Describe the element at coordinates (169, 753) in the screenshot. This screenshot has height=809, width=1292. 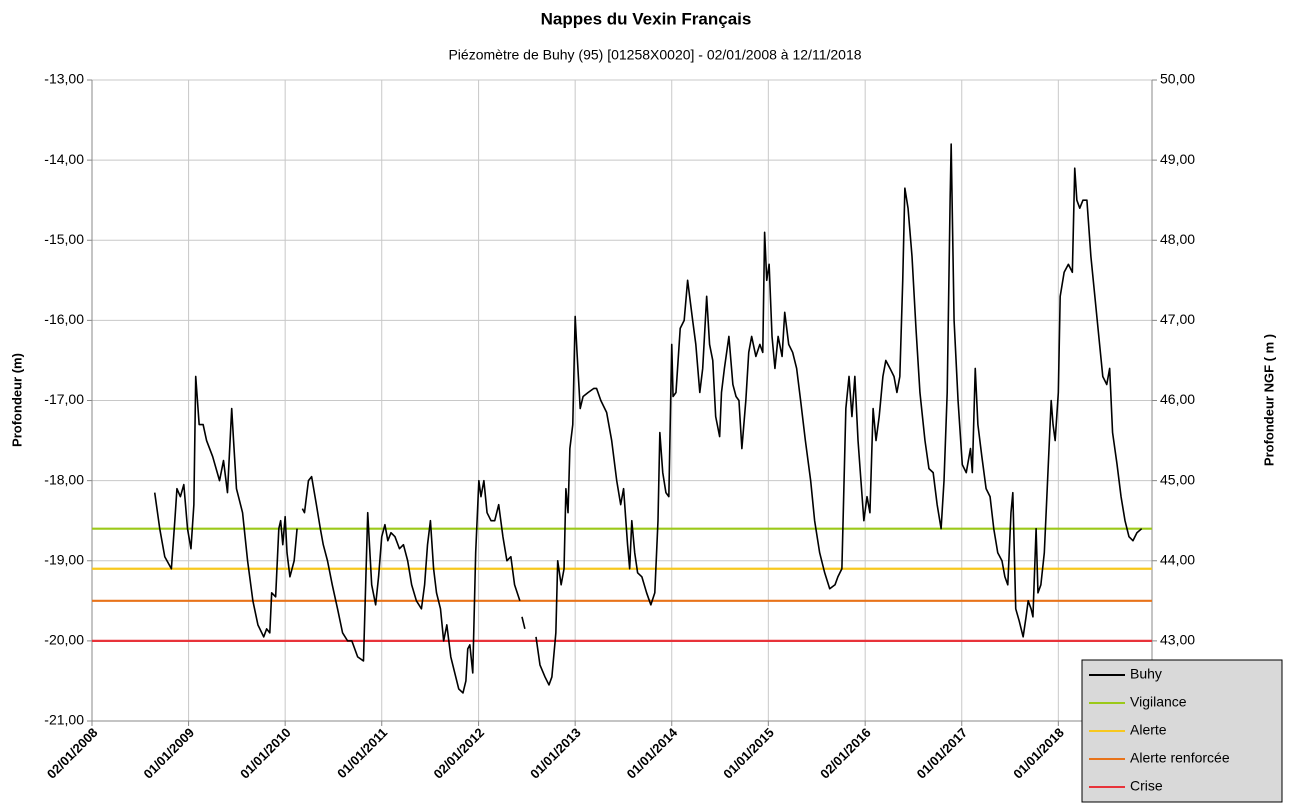
I see `x-tick-label: 01/01/2009` at that location.